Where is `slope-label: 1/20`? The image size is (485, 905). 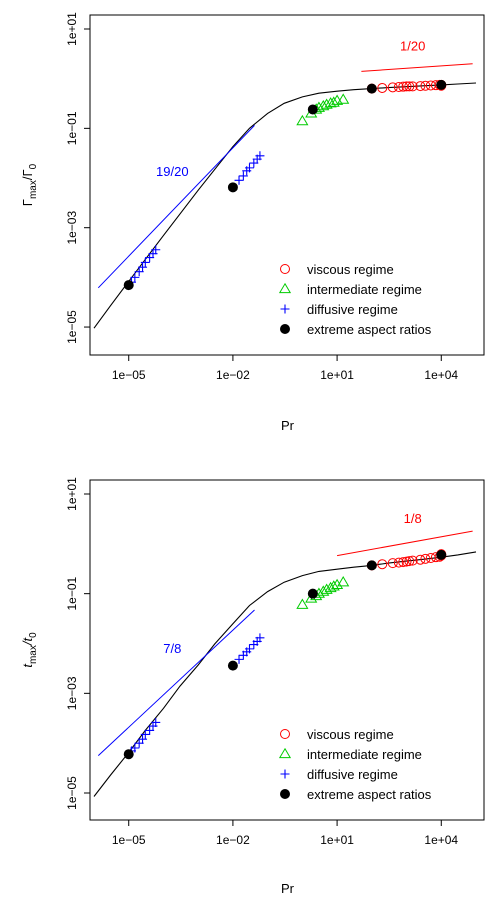
slope-label: 1/20 is located at coordinates (412, 45).